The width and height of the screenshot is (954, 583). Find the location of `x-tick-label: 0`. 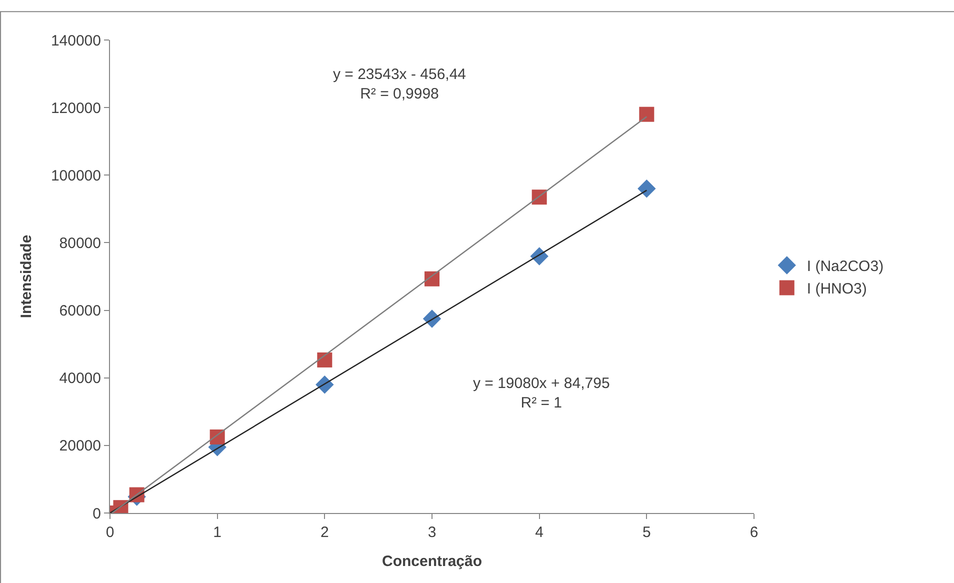

x-tick-label: 0 is located at coordinates (110, 532).